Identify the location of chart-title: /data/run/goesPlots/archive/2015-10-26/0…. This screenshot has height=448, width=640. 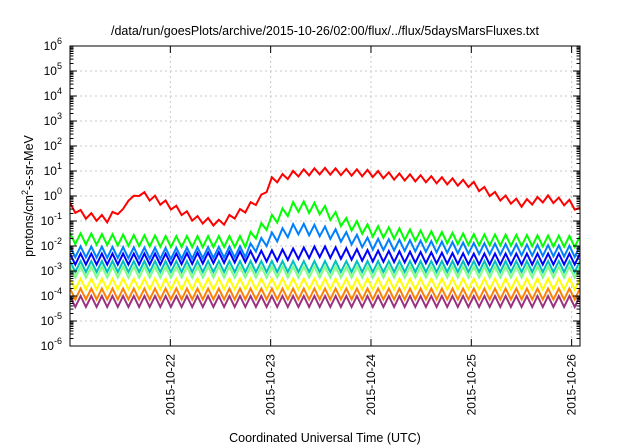
(325, 31).